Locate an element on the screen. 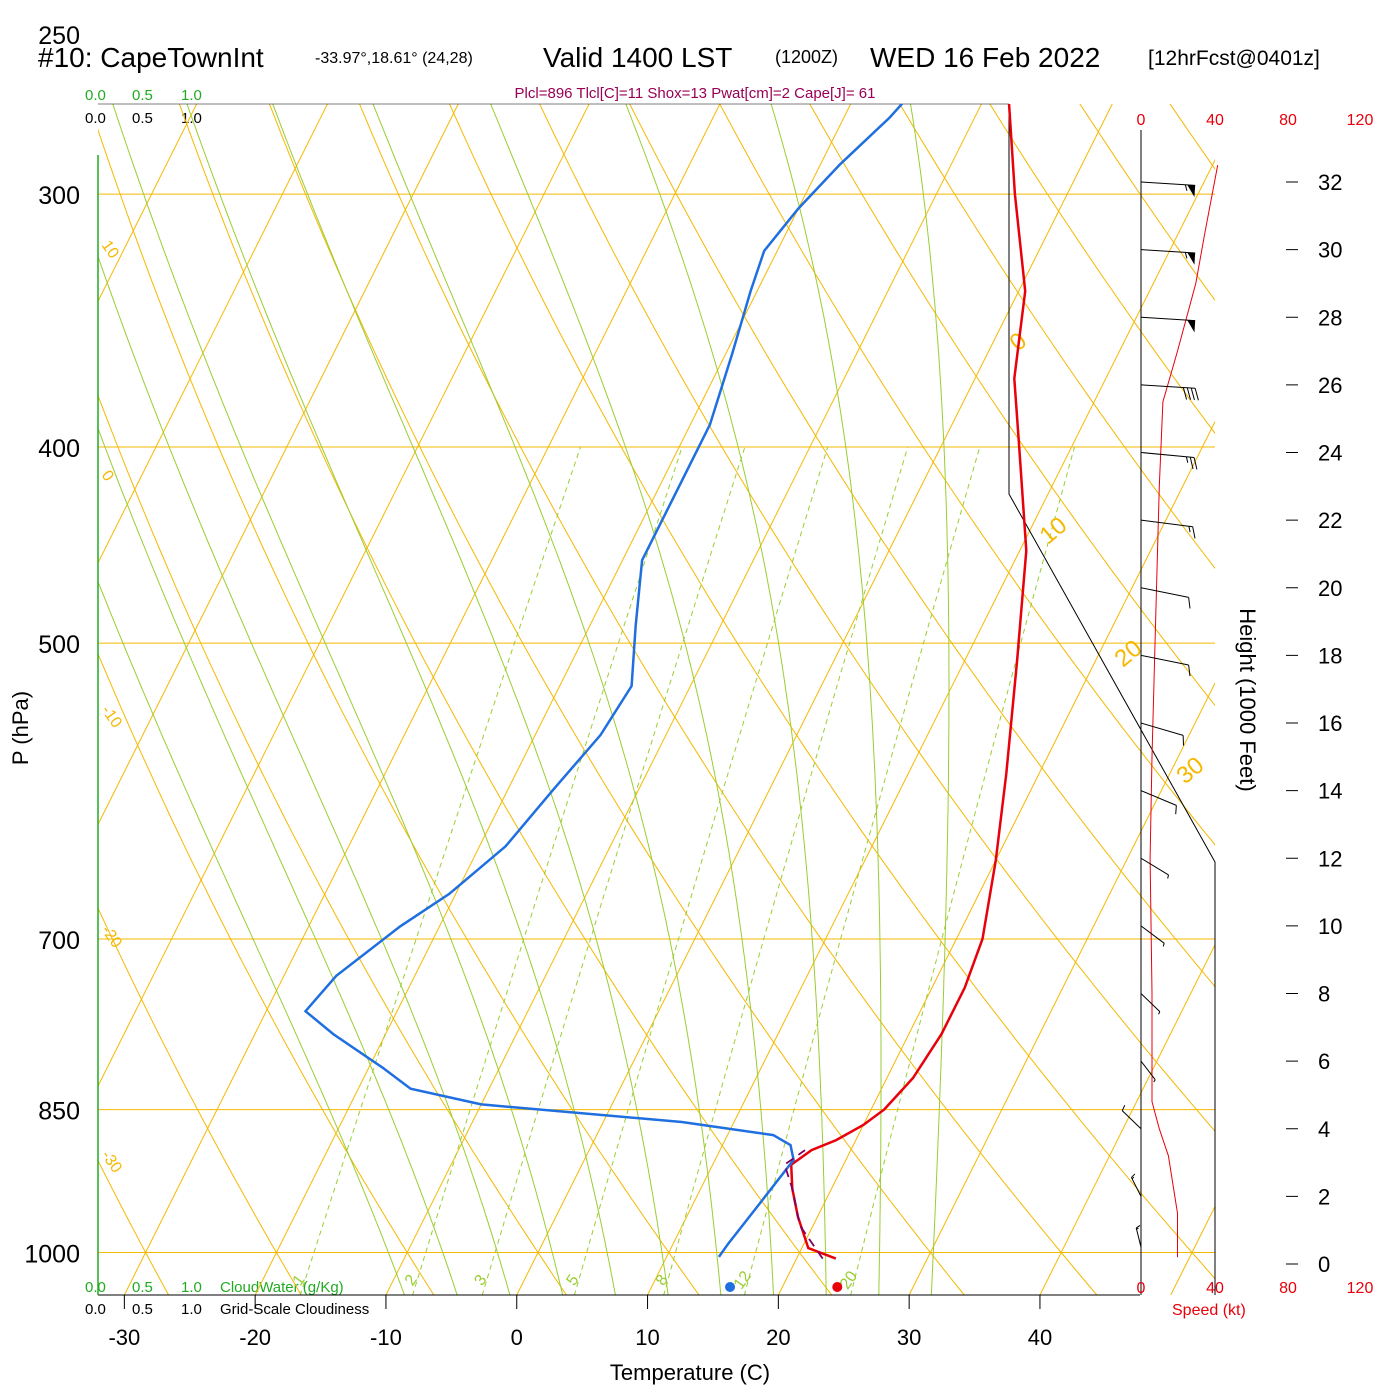 Image resolution: width=1400 pixels, height=1400 pixels. cloudiness-bottom-max: 1.0 is located at coordinates (191, 1309).